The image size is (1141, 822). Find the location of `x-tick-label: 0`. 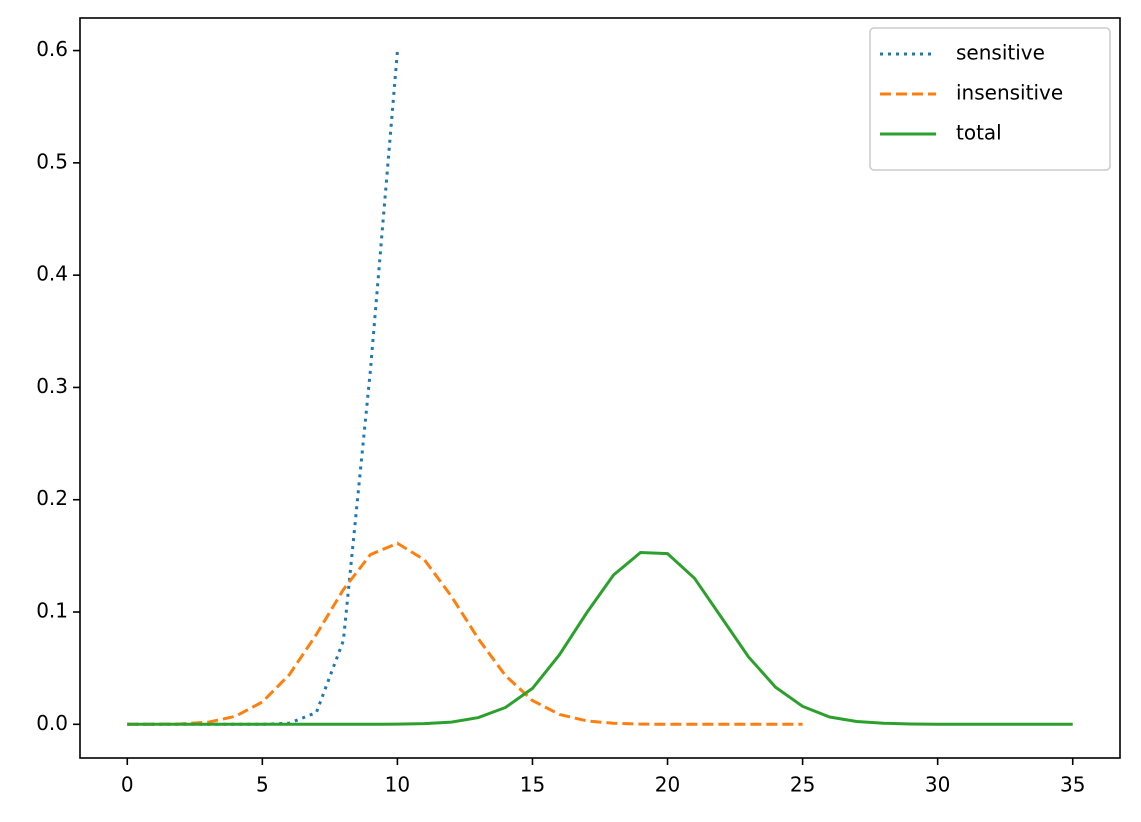

x-tick-label: 0 is located at coordinates (127, 785).